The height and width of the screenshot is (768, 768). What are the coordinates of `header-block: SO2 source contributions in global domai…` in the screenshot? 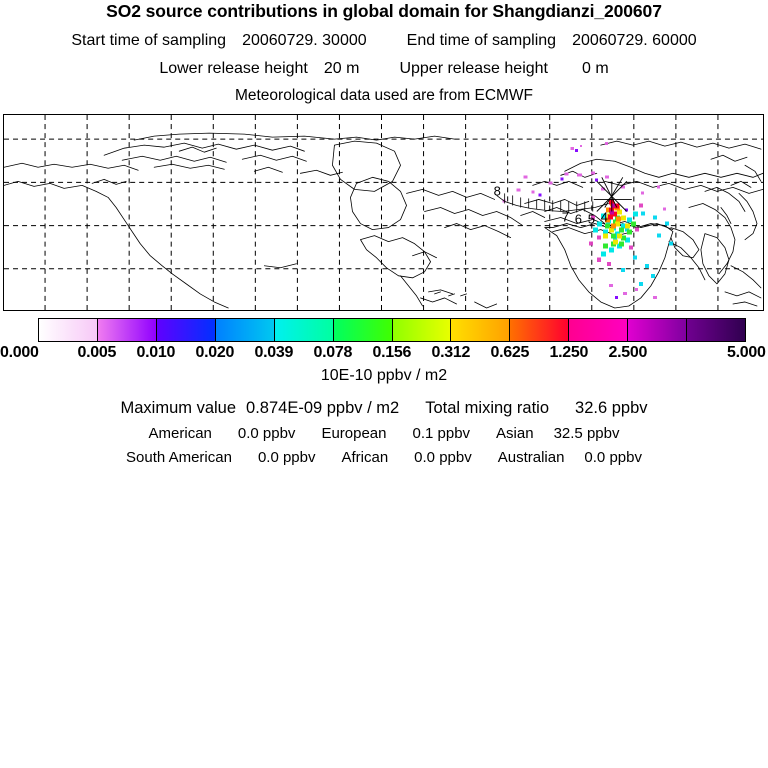 It's located at (384, 55).